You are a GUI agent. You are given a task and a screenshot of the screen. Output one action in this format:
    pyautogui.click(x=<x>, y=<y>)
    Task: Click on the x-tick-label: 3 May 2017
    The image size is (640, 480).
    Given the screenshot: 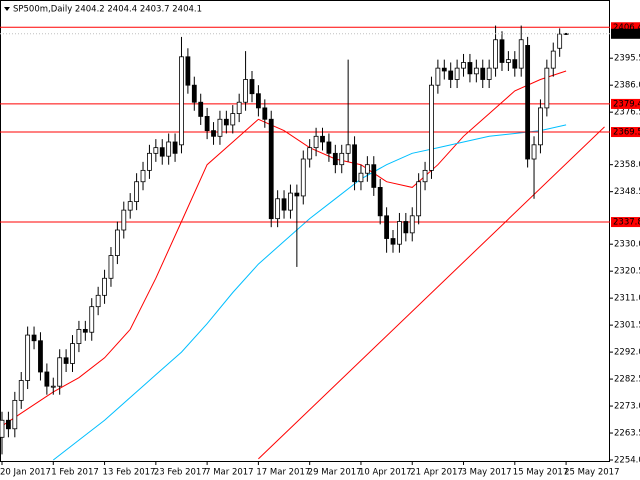 What is the action you would take?
    pyautogui.click(x=487, y=473)
    